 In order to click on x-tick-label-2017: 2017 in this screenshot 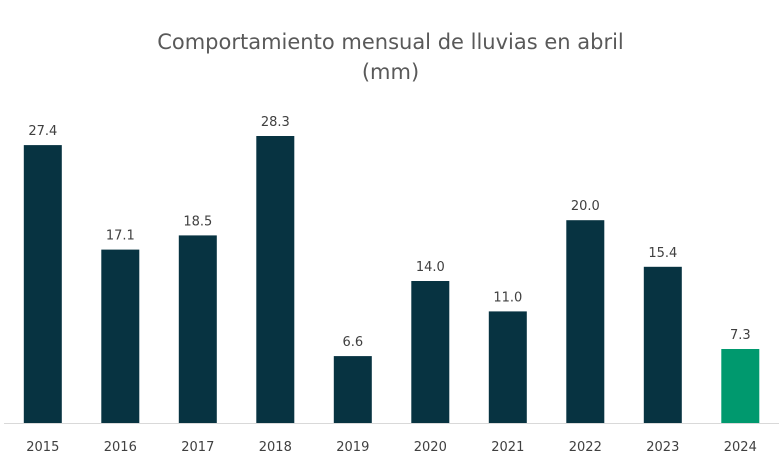, I will do `click(197, 447)`.